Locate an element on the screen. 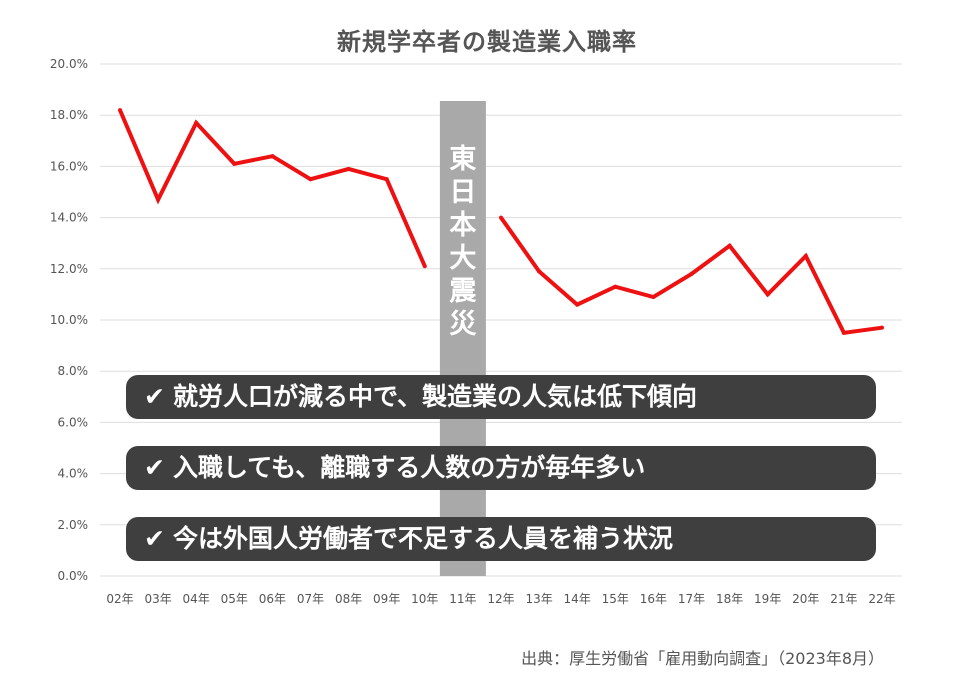  y-tick-label: 0.0% is located at coordinates (73, 576).